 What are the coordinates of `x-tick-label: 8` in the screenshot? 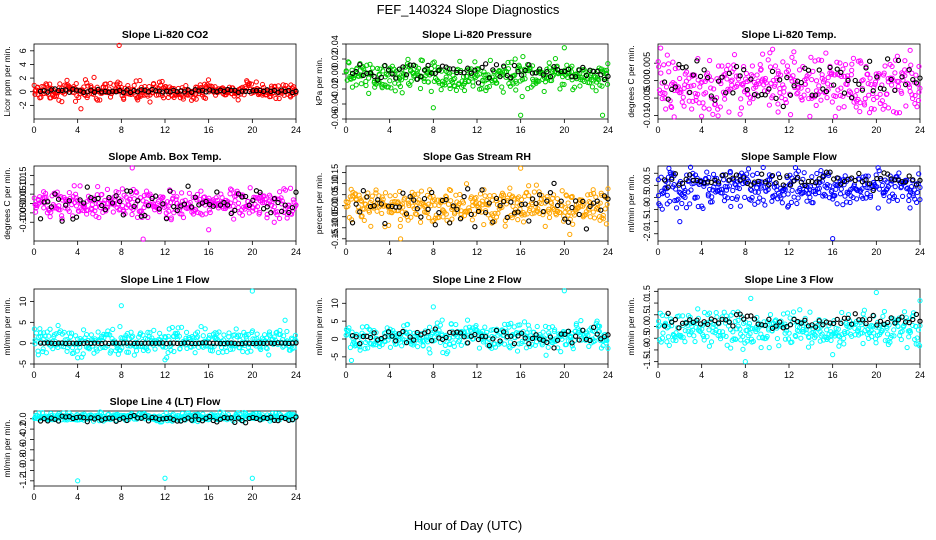 It's located at (745, 375).